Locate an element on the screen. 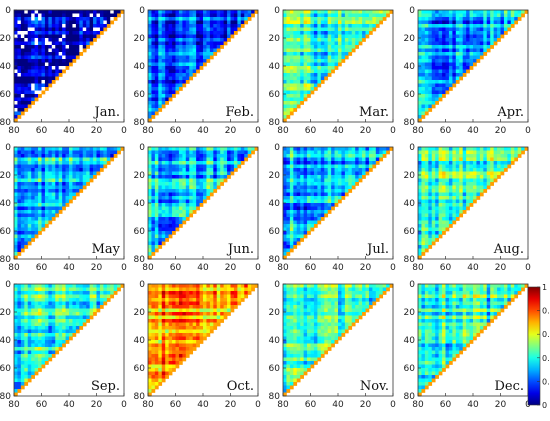 The image size is (550, 421). y-tick-label: 80 is located at coordinates (410, 123).